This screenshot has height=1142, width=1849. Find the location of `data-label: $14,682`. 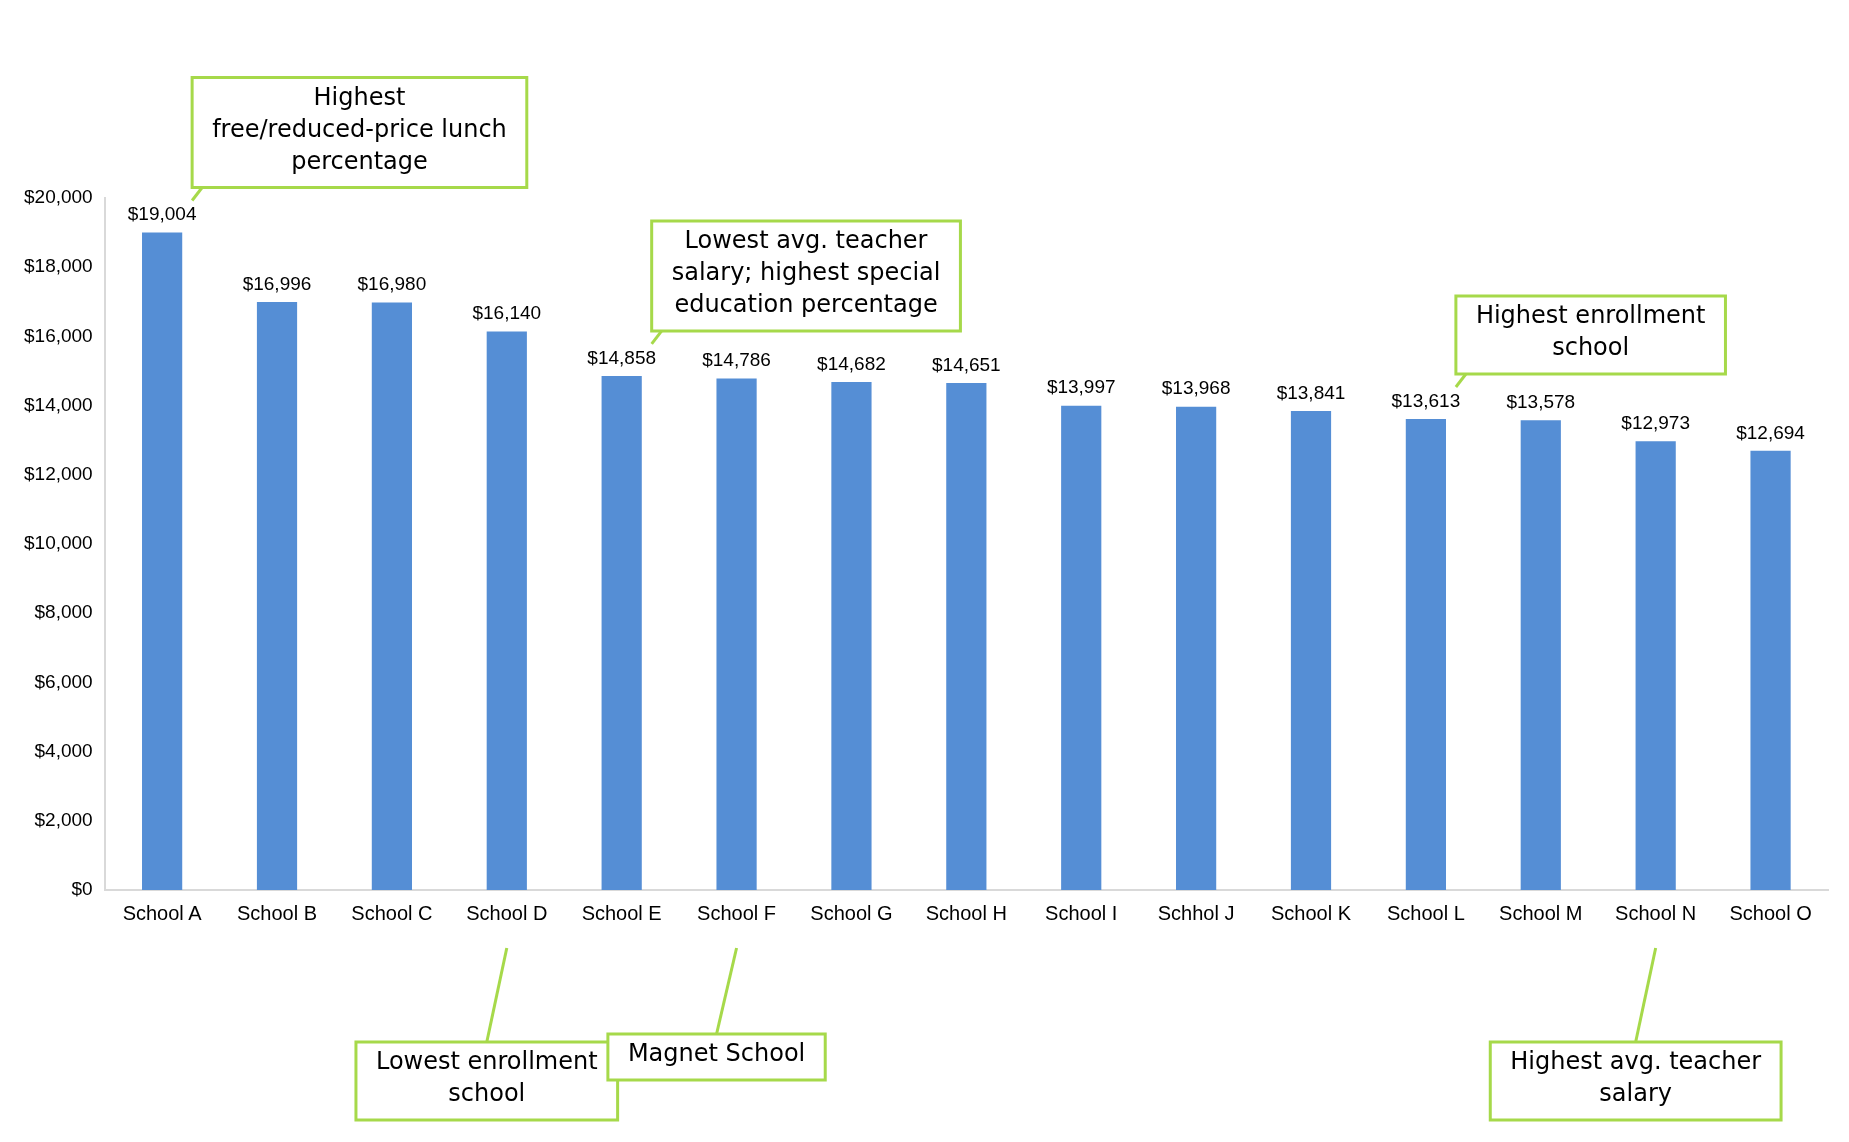

data-label: $14,682 is located at coordinates (851, 363).